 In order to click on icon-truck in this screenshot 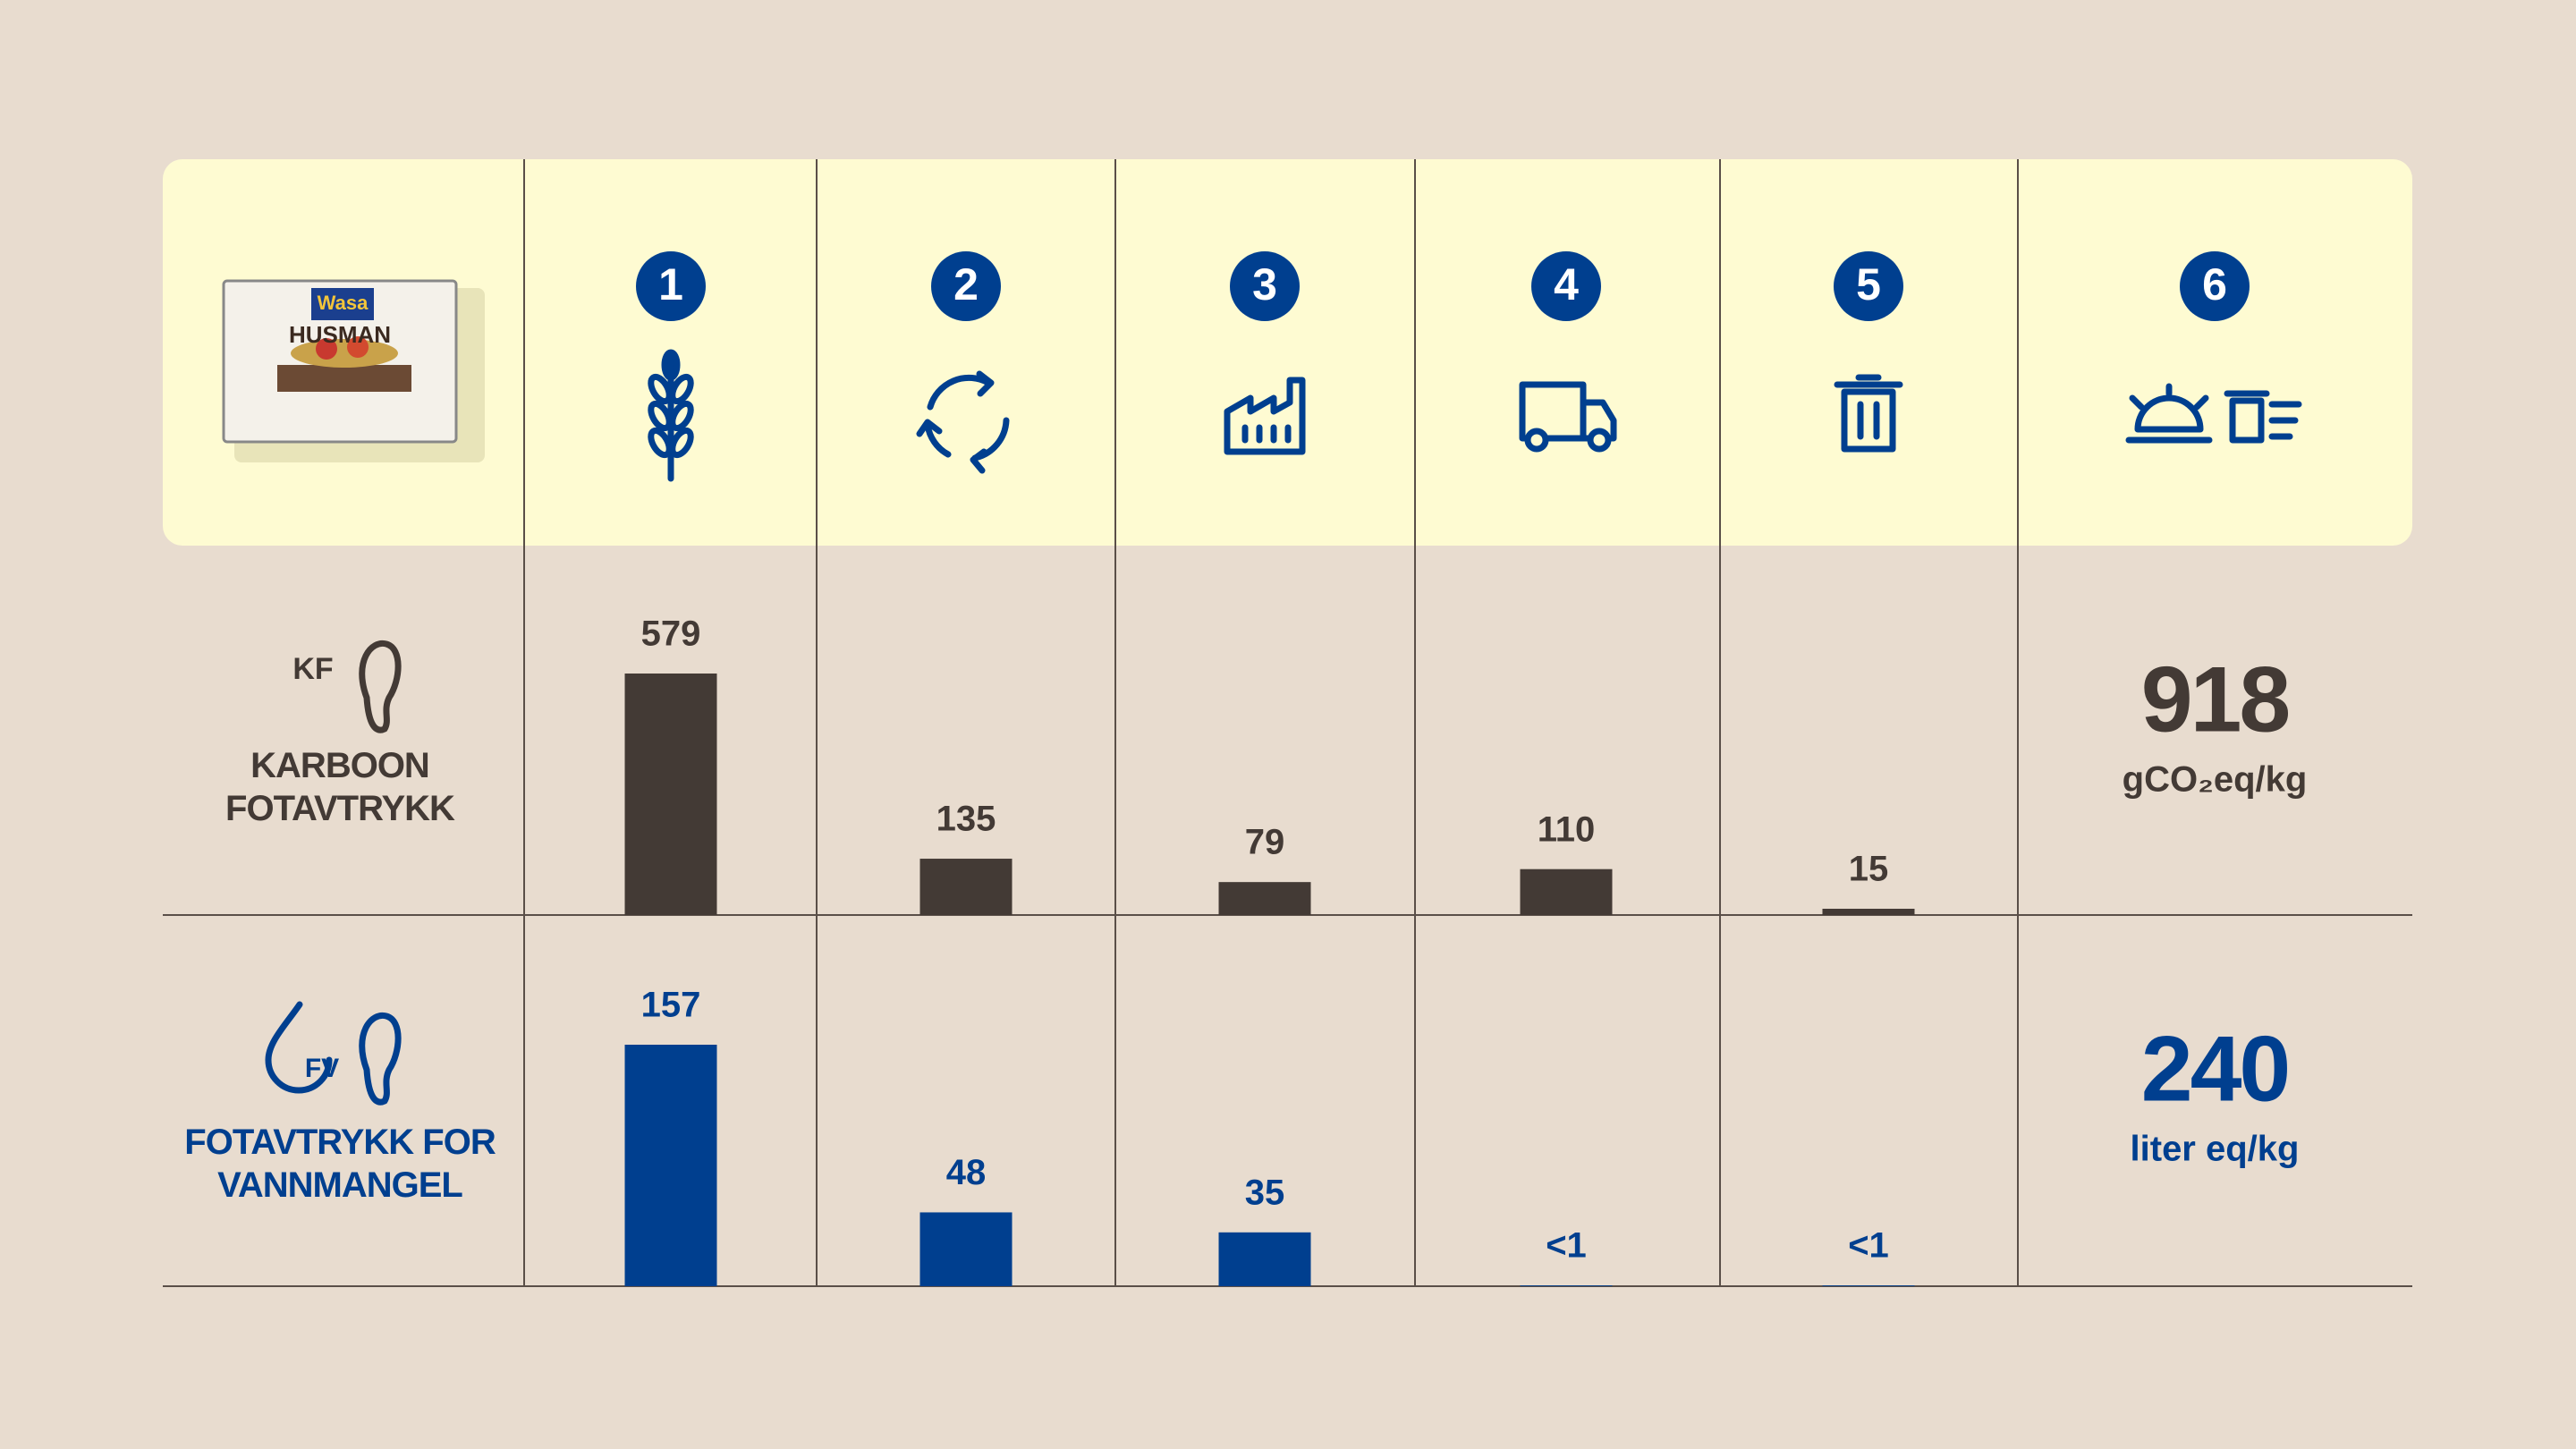, I will do `click(1568, 417)`.